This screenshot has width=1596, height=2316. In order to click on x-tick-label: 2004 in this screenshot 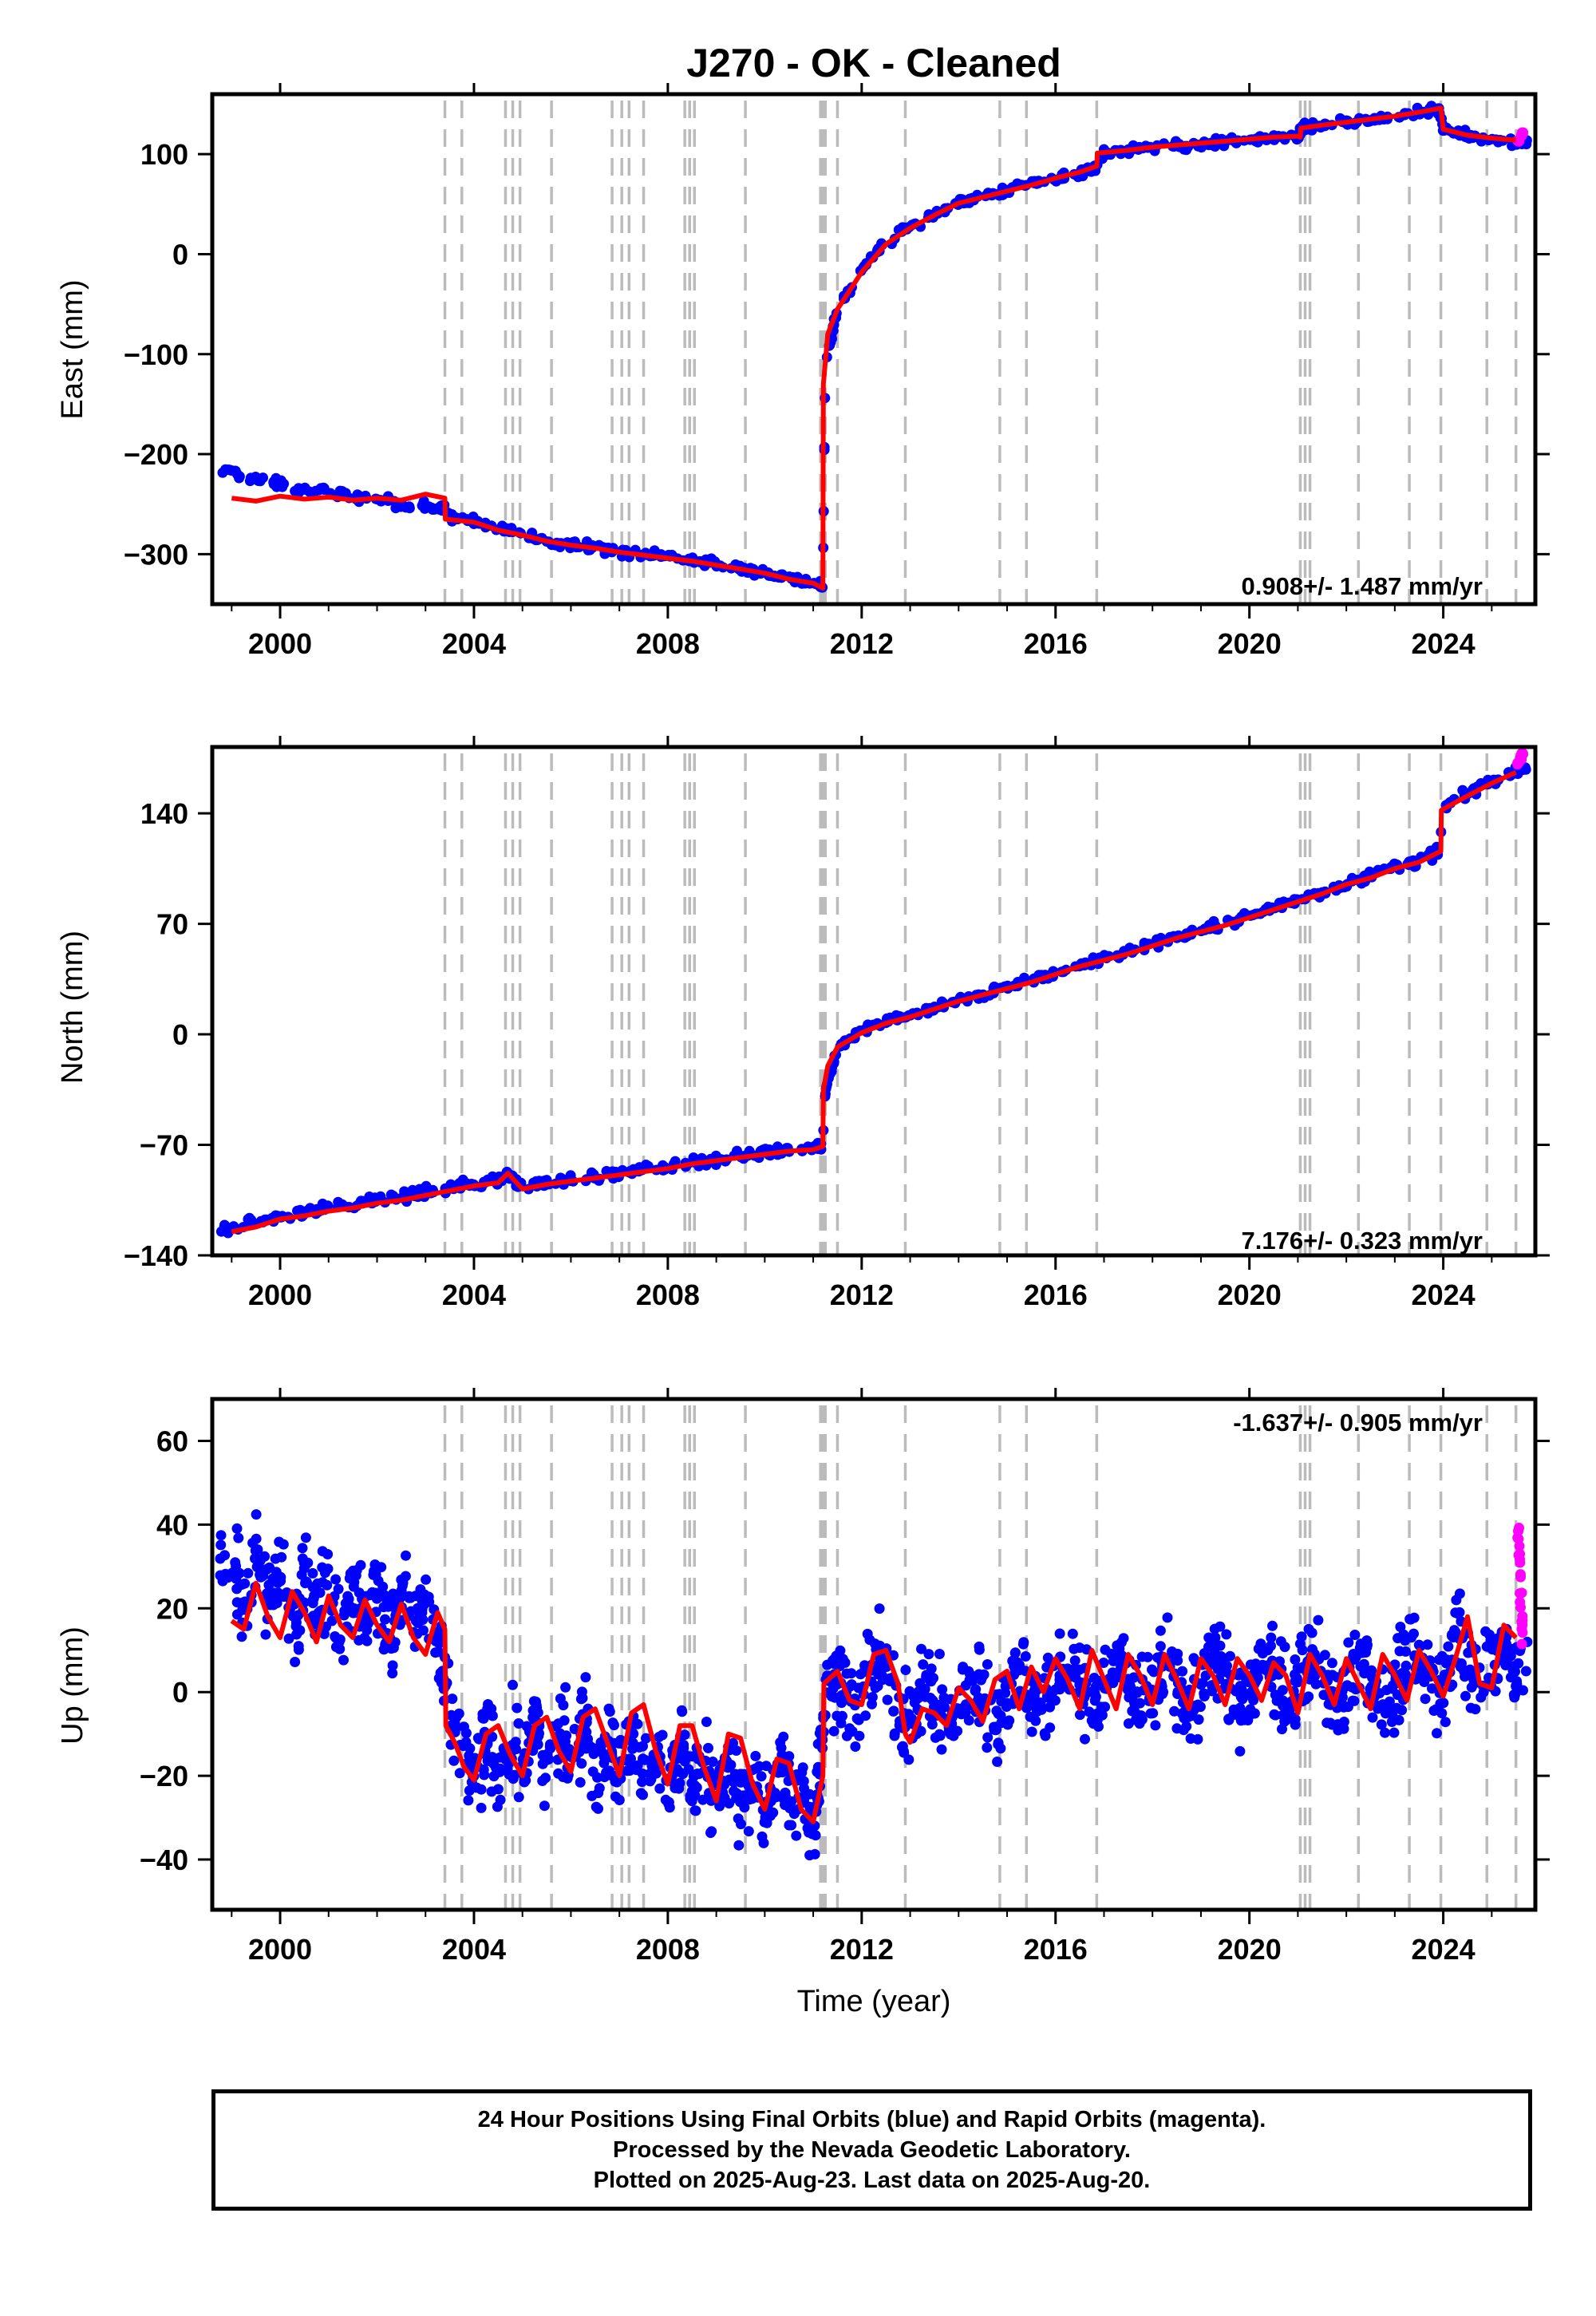, I will do `click(474, 643)`.